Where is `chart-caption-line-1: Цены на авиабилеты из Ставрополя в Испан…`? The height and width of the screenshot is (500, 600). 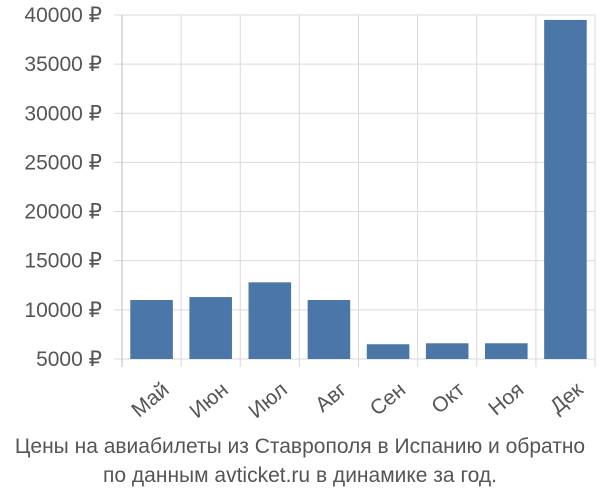 chart-caption-line-1: Цены на авиабилеты из Ставрополя в Испан… is located at coordinates (300, 446).